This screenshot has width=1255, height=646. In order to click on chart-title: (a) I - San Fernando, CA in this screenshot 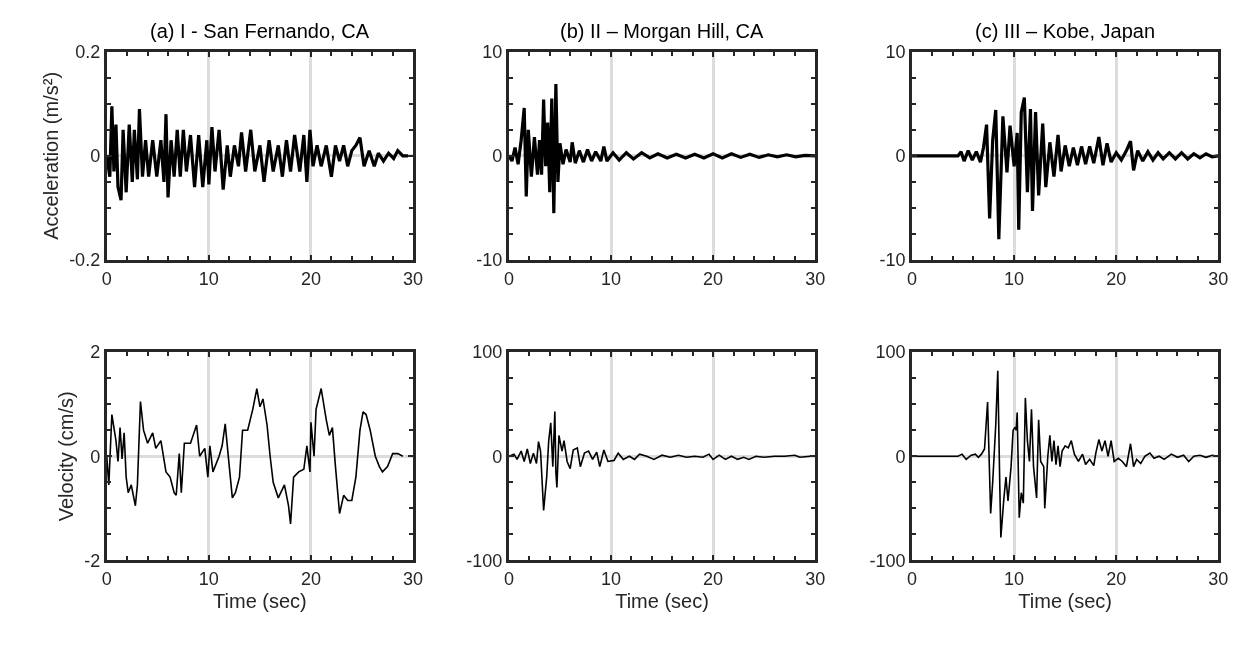, I will do `click(260, 31)`.